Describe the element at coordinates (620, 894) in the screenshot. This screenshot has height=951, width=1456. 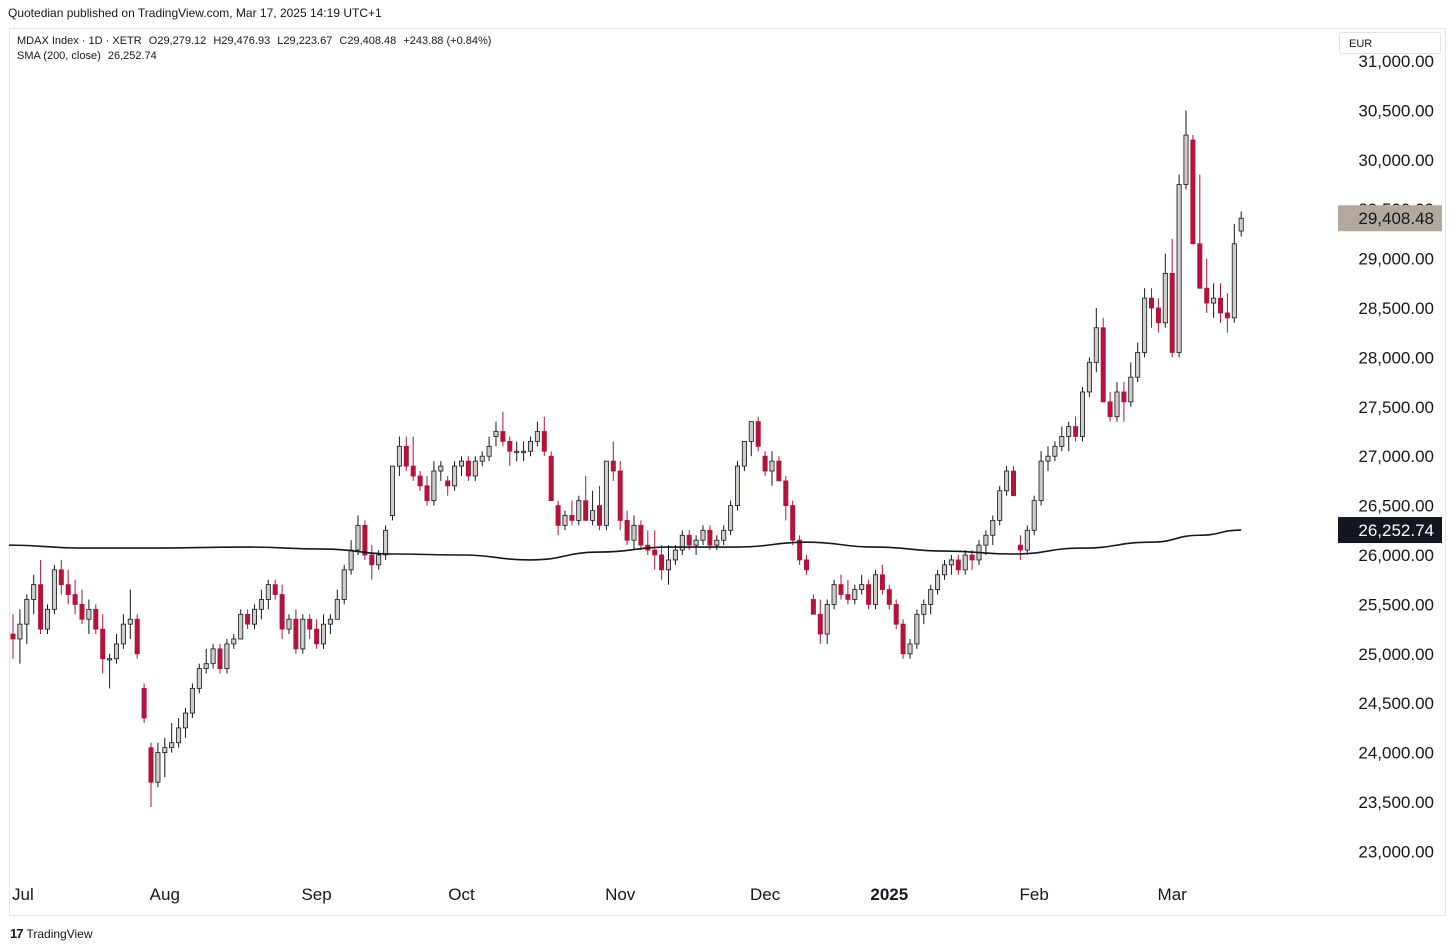
I see `x-tick-label: Nov` at that location.